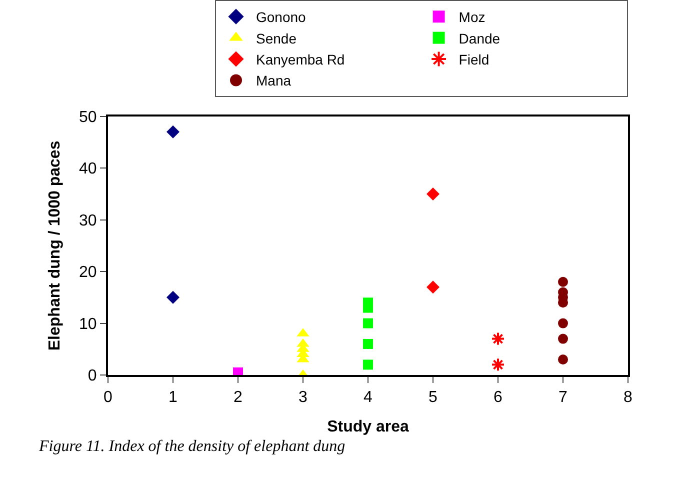  Describe the element at coordinates (628, 397) in the screenshot. I see `x-tick-label: 8` at that location.